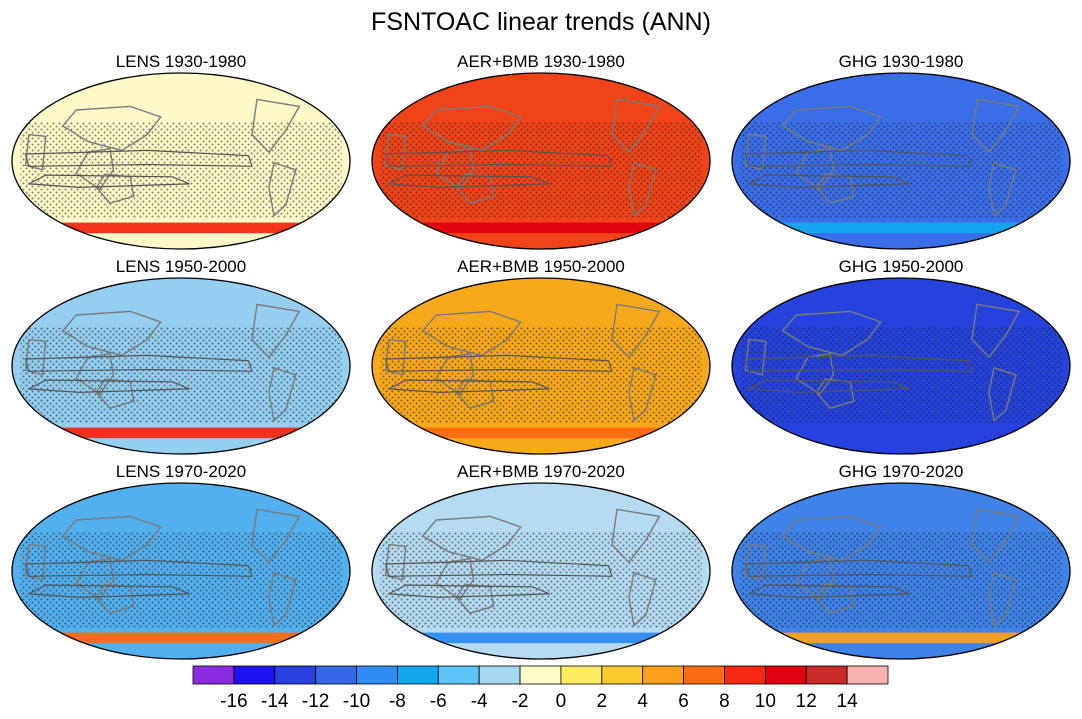 This screenshot has width=1082, height=719. What do you see at coordinates (541, 61) in the screenshot?
I see `panel-title: AER+BMB 1930-1980` at bounding box center [541, 61].